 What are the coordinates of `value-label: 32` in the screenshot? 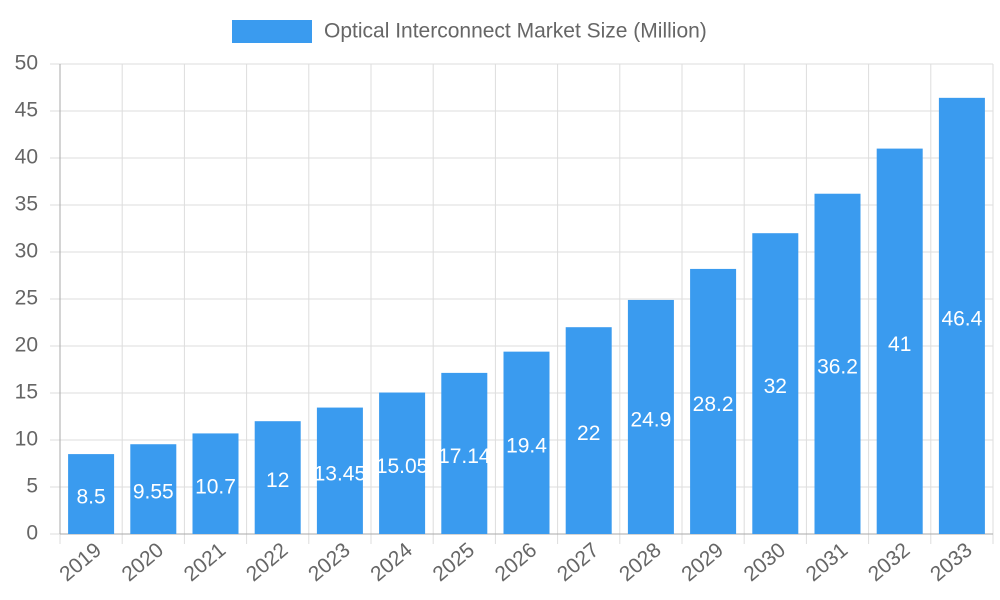 It's located at (775, 386).